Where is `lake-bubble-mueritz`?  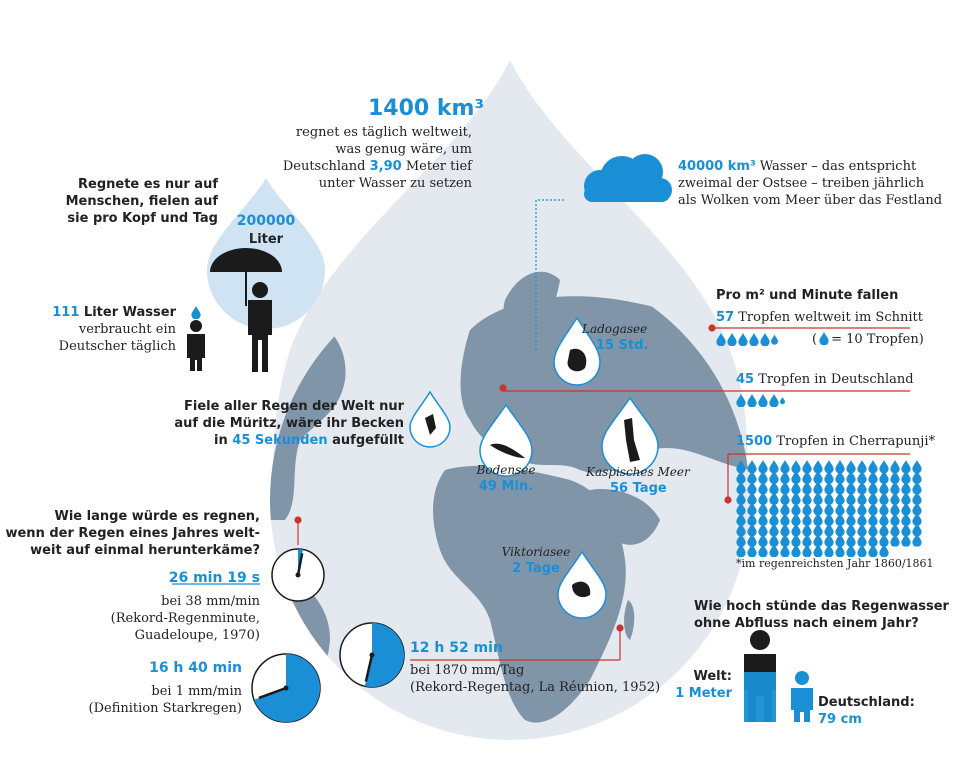 lake-bubble-mueritz is located at coordinates (430, 419).